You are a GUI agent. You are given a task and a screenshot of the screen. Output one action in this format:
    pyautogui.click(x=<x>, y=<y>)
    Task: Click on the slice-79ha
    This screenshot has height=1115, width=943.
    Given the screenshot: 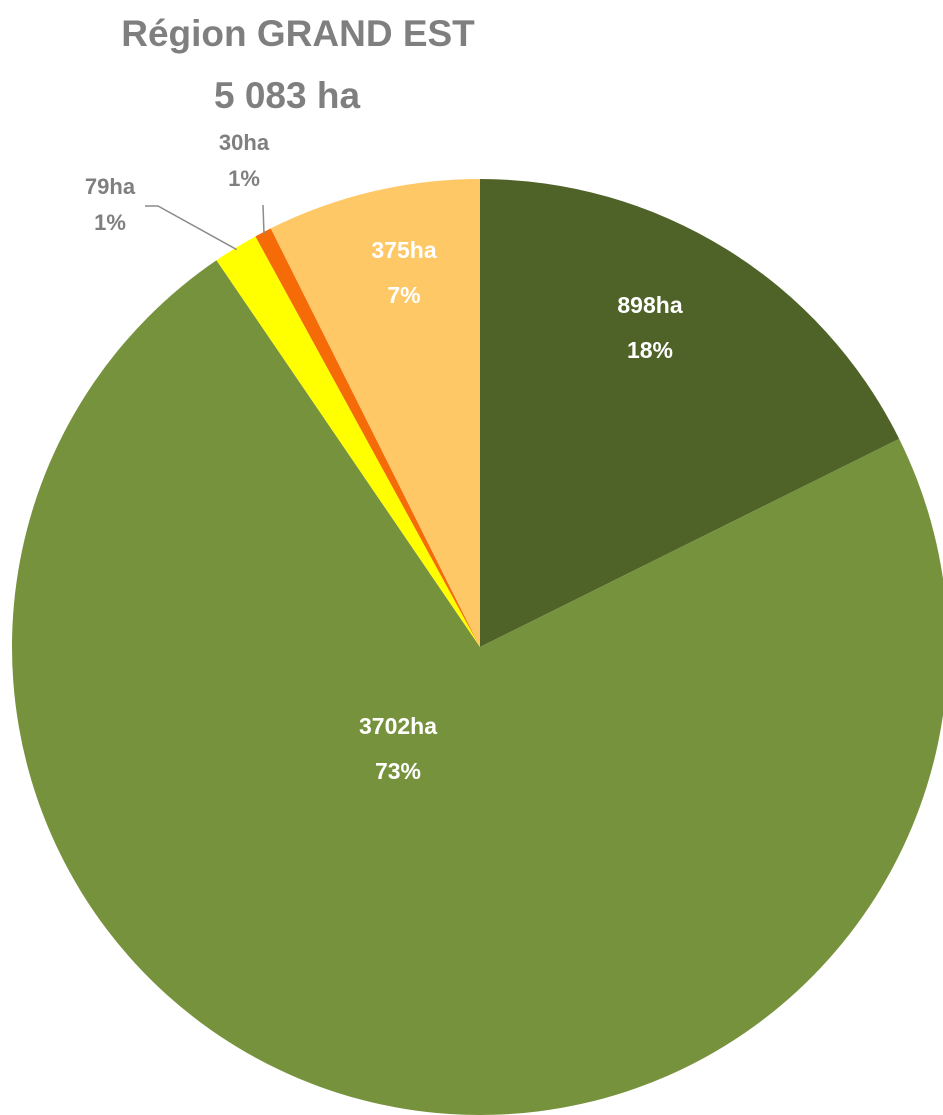 What is the action you would take?
    pyautogui.click(x=348, y=441)
    